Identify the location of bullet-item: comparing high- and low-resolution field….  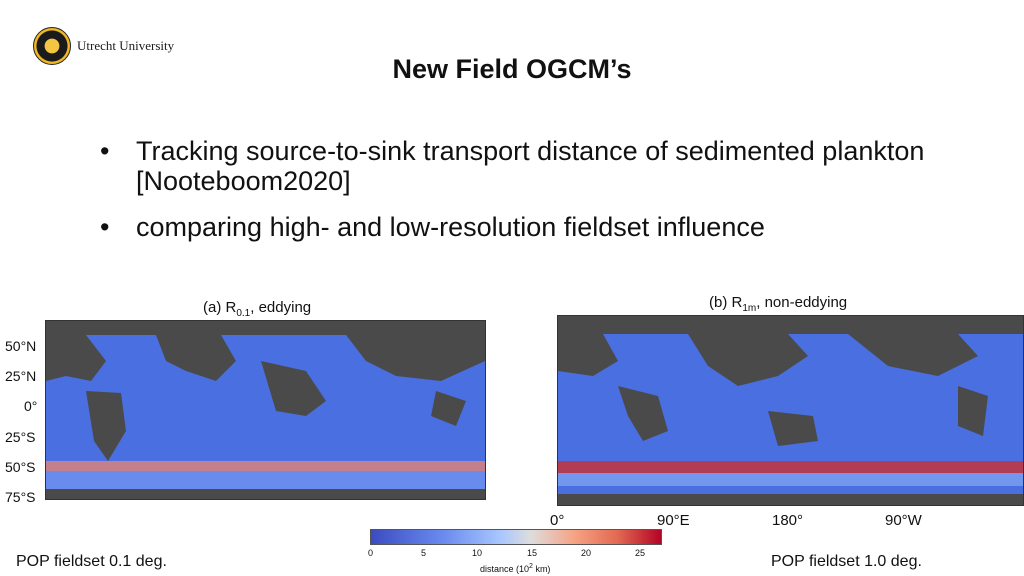
(530, 227).